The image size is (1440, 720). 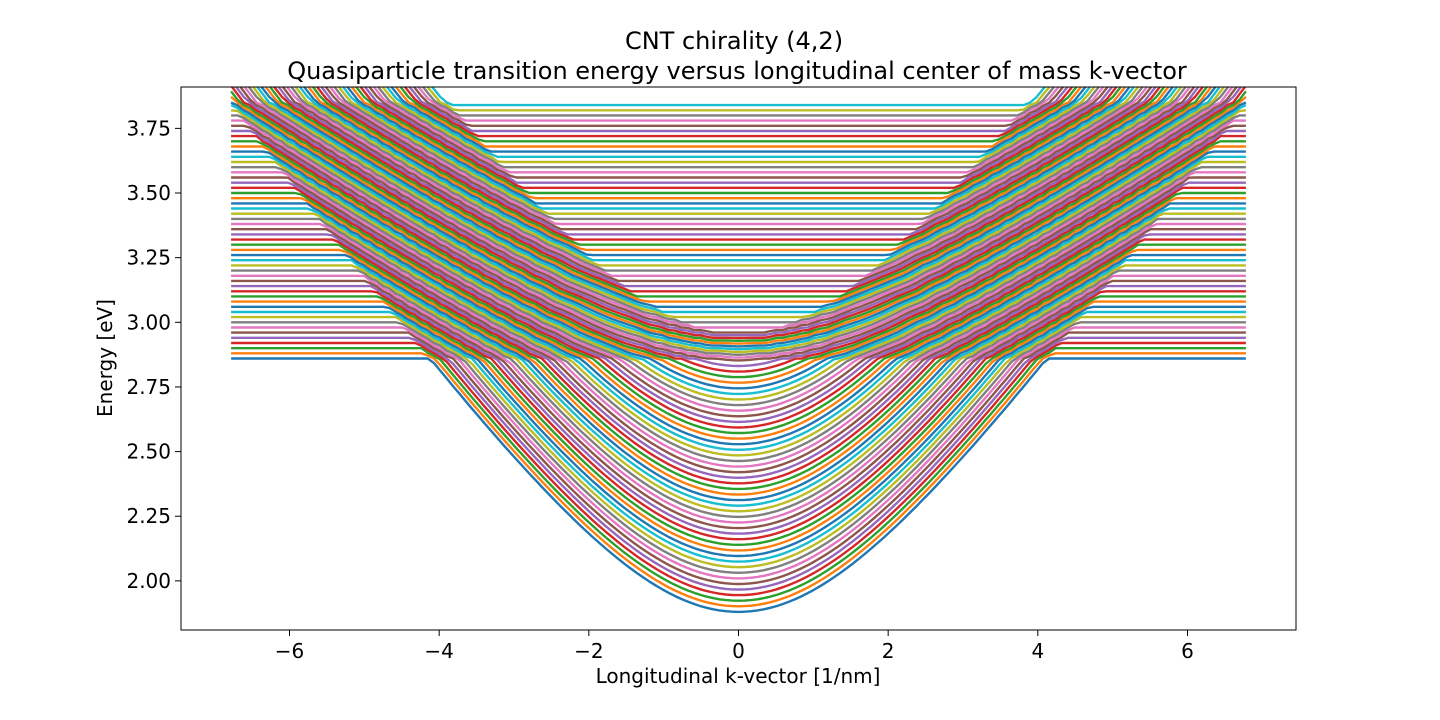 I want to click on x-axis-label: Longitudinal k-vector [1/nm], so click(x=738, y=676).